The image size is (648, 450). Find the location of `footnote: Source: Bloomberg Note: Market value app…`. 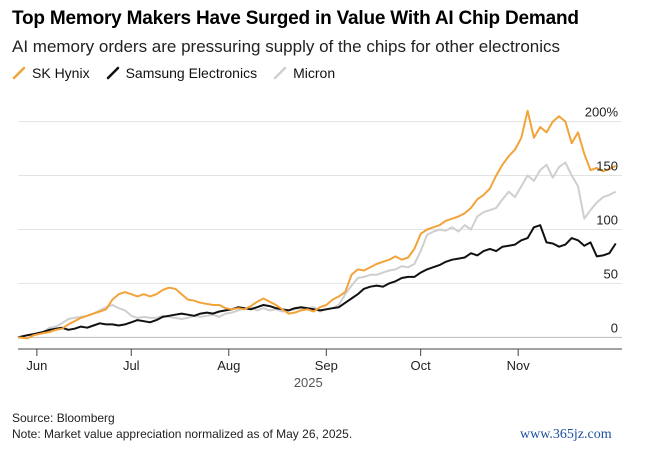

footnote: Source: Bloomberg Note: Market value app… is located at coordinates (182, 426).